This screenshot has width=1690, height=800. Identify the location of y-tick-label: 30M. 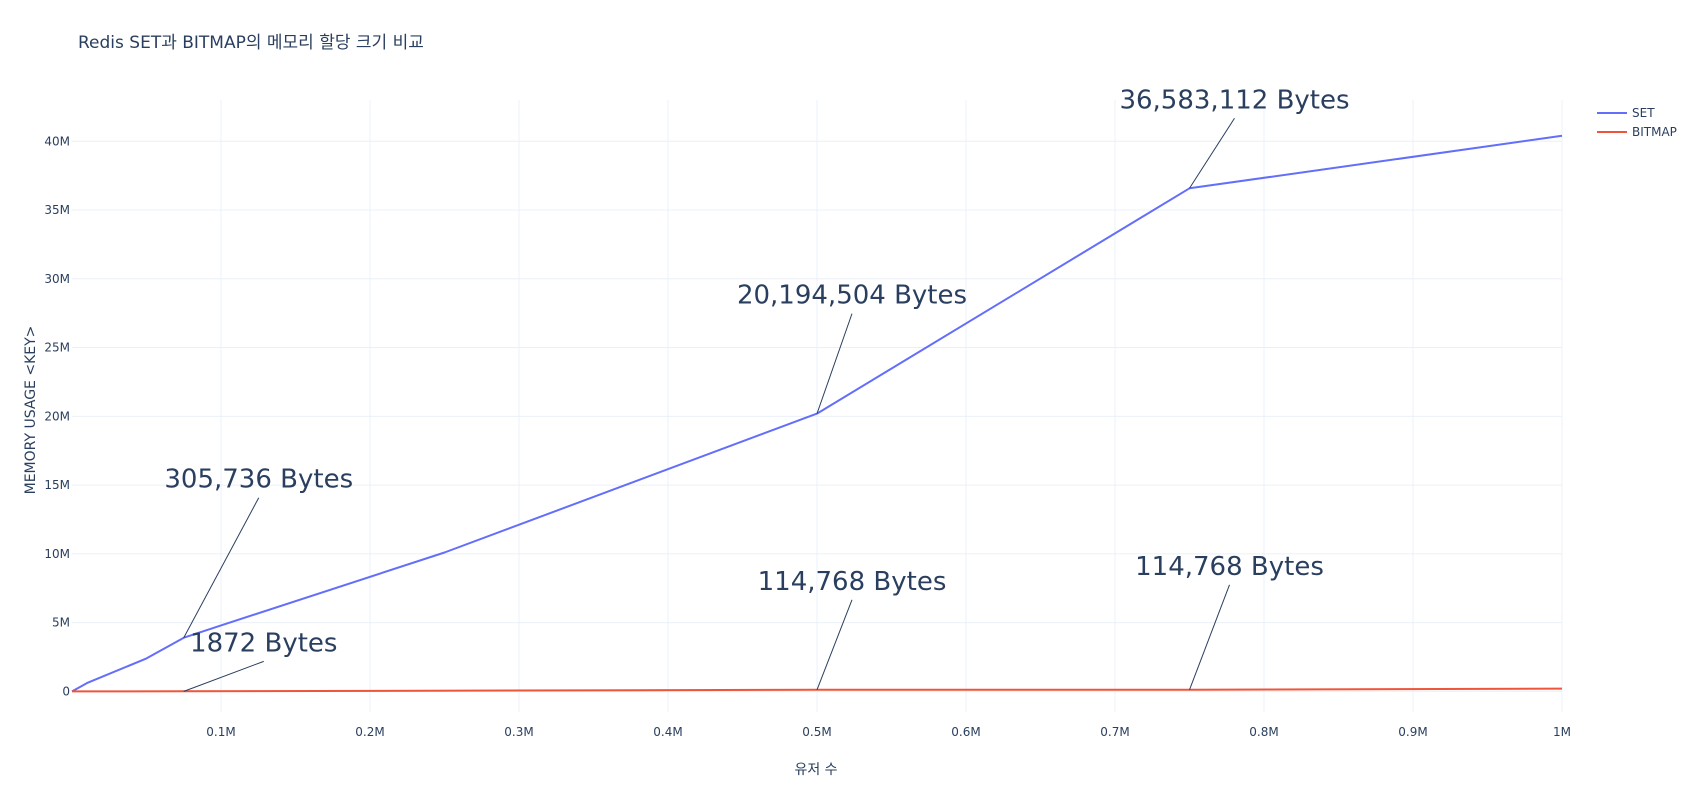
(57, 279).